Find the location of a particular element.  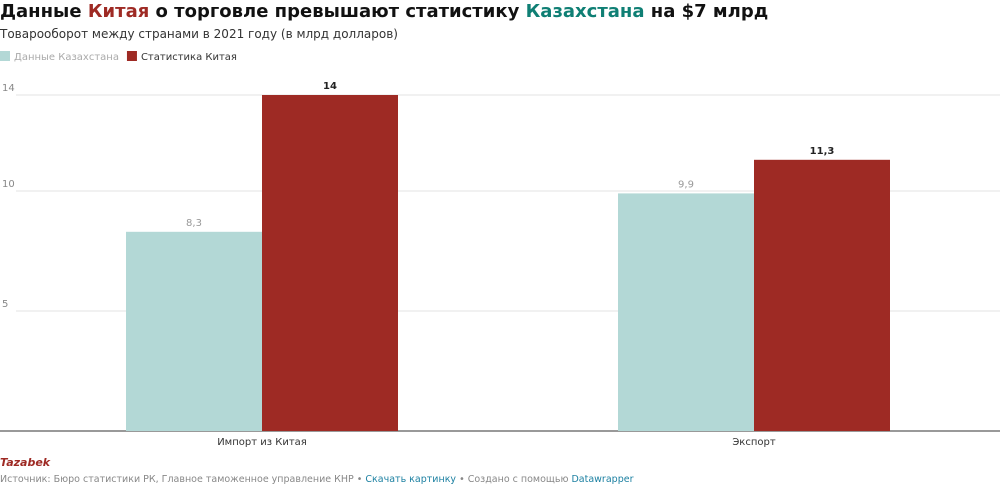

download-link: Скачать картинку is located at coordinates (410, 479).